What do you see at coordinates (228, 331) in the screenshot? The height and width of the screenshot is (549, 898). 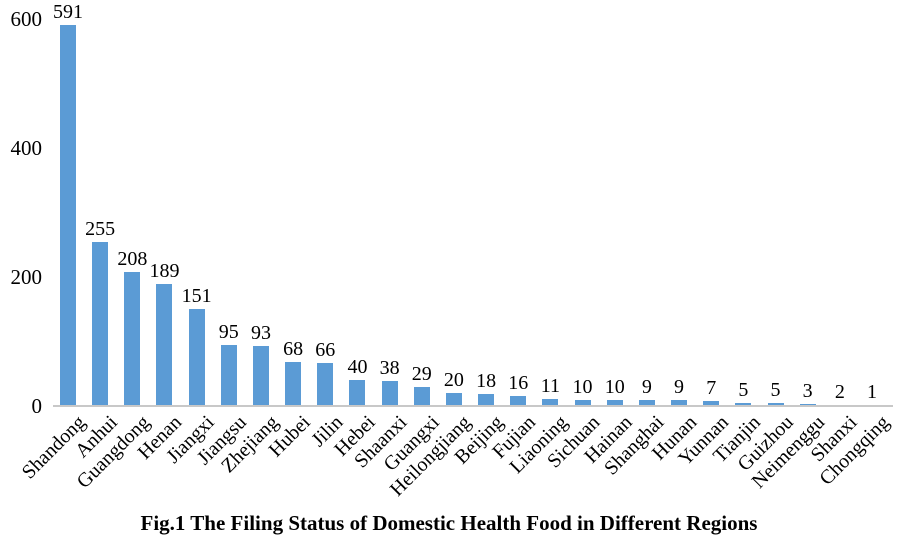 I see `bar-value-label: 95` at bounding box center [228, 331].